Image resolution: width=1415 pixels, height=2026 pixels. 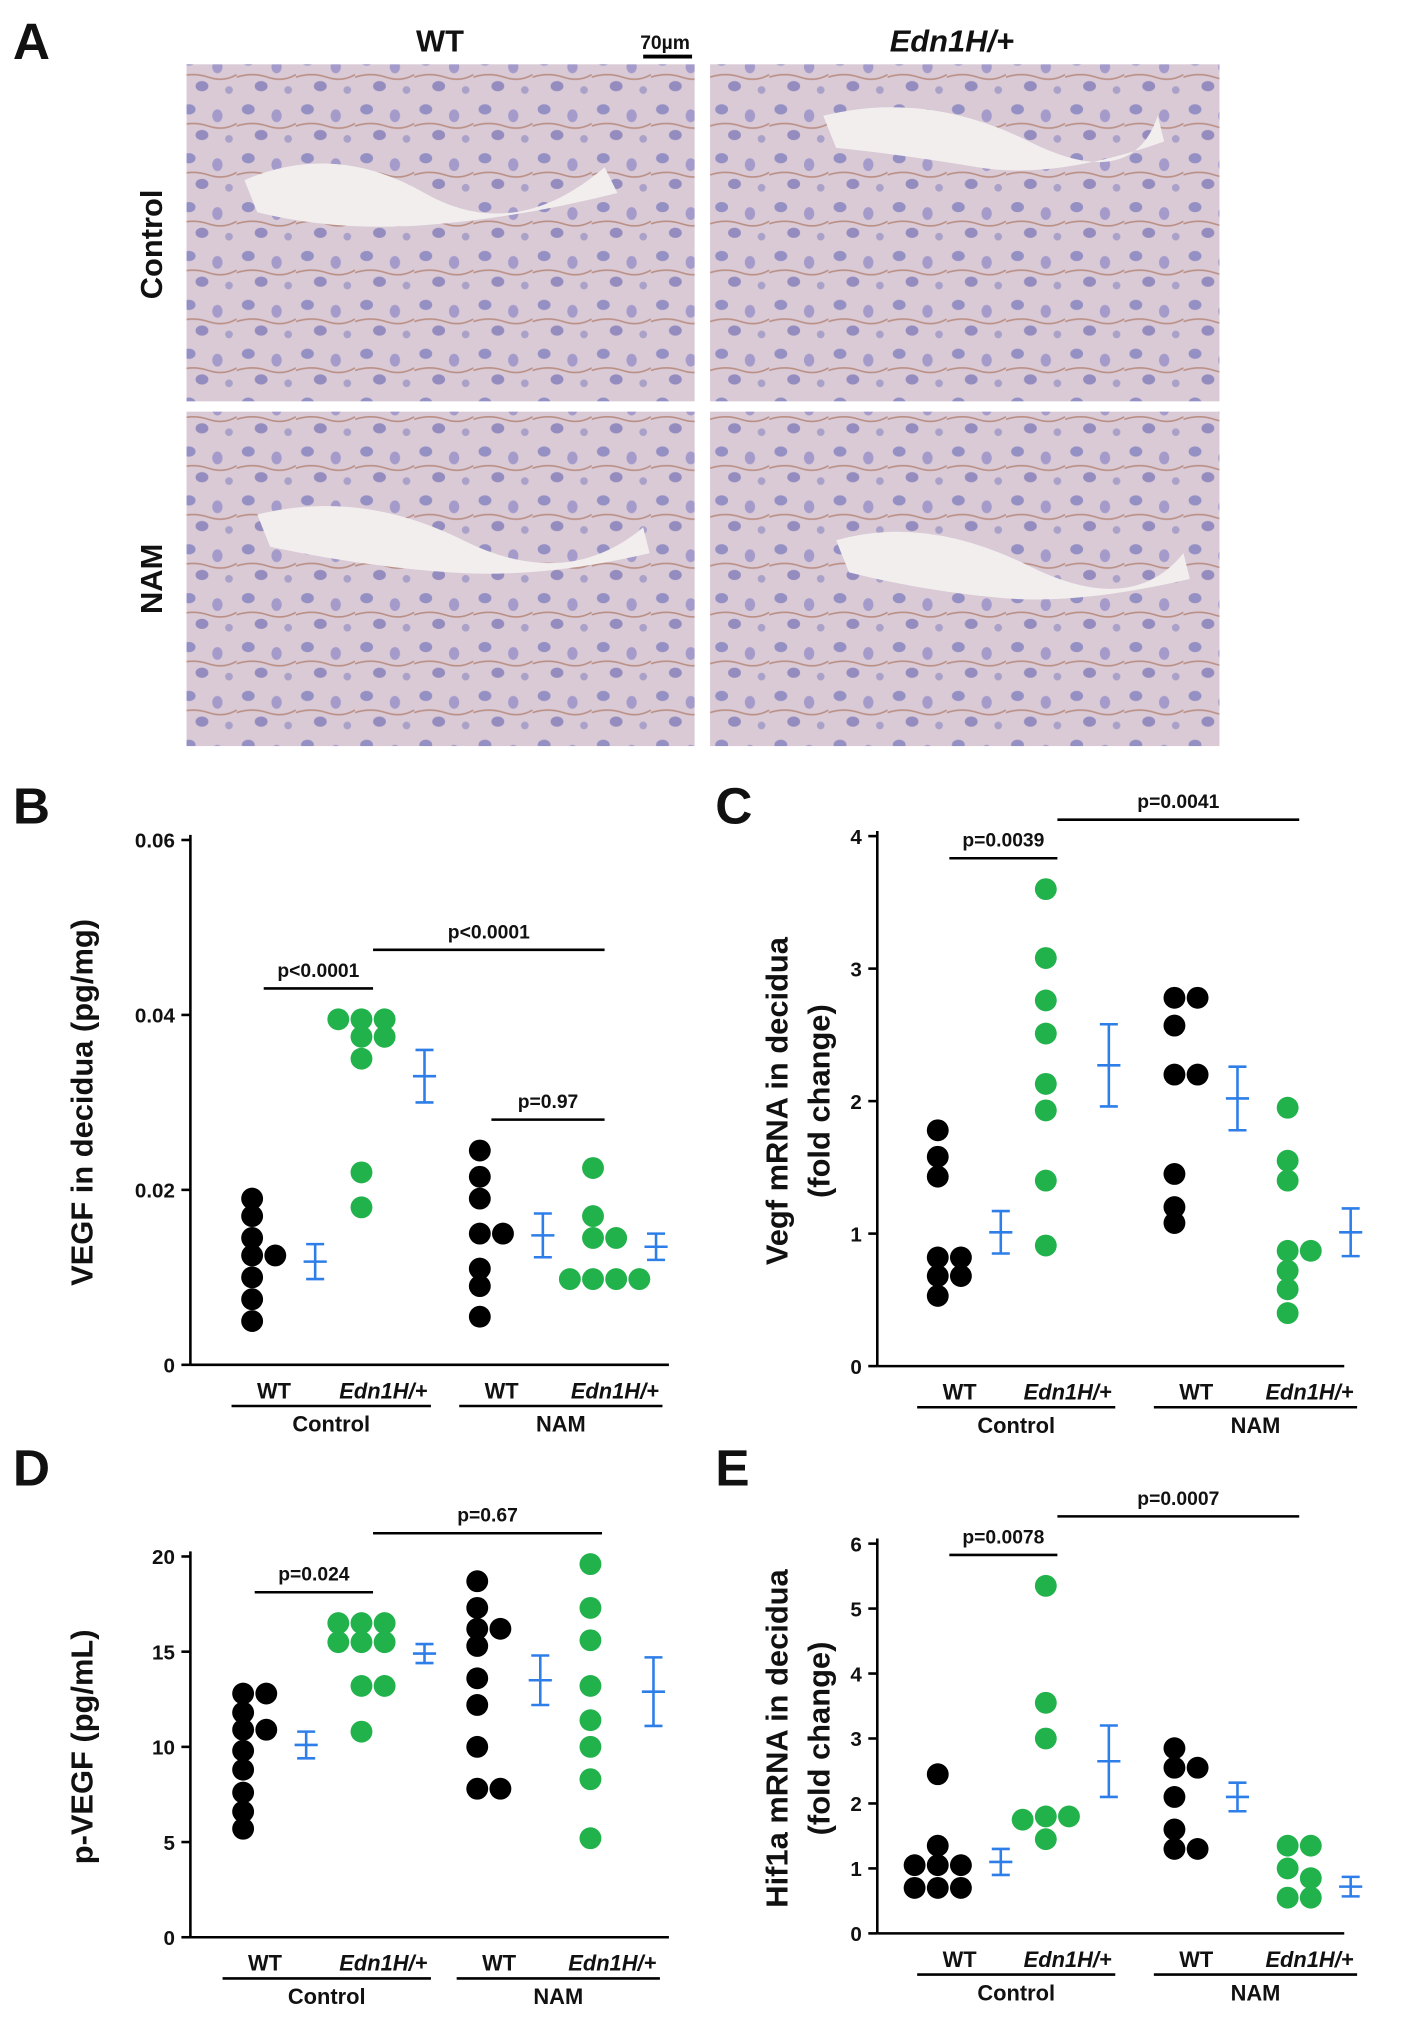 What do you see at coordinates (151, 579) in the screenshot?
I see `row-label: NAM` at bounding box center [151, 579].